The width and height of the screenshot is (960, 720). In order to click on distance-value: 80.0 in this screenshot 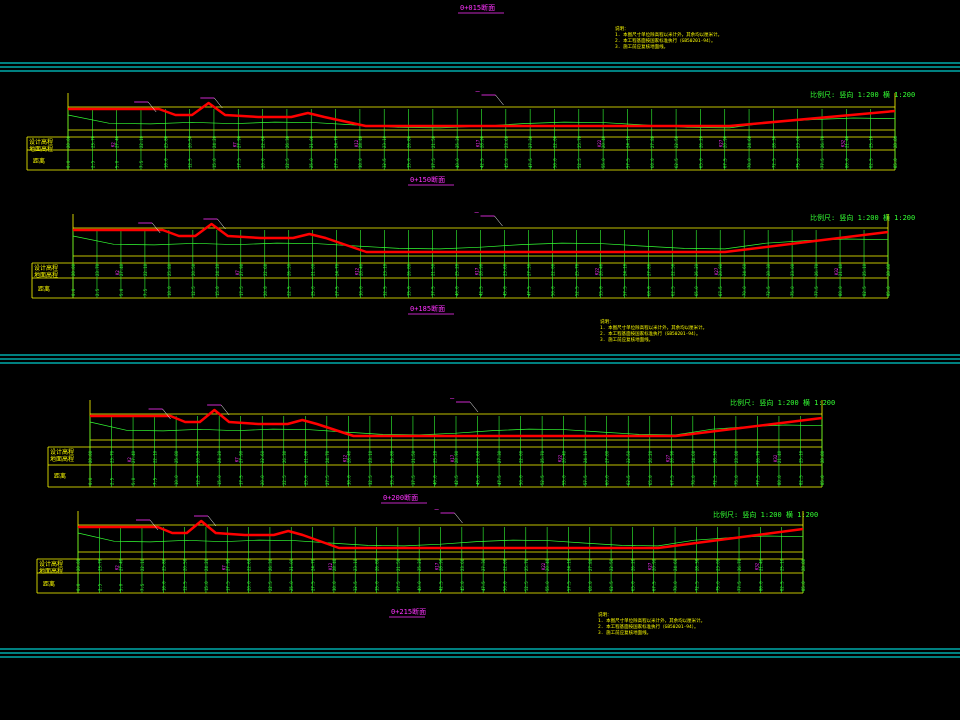, I will do `click(840, 291)`.